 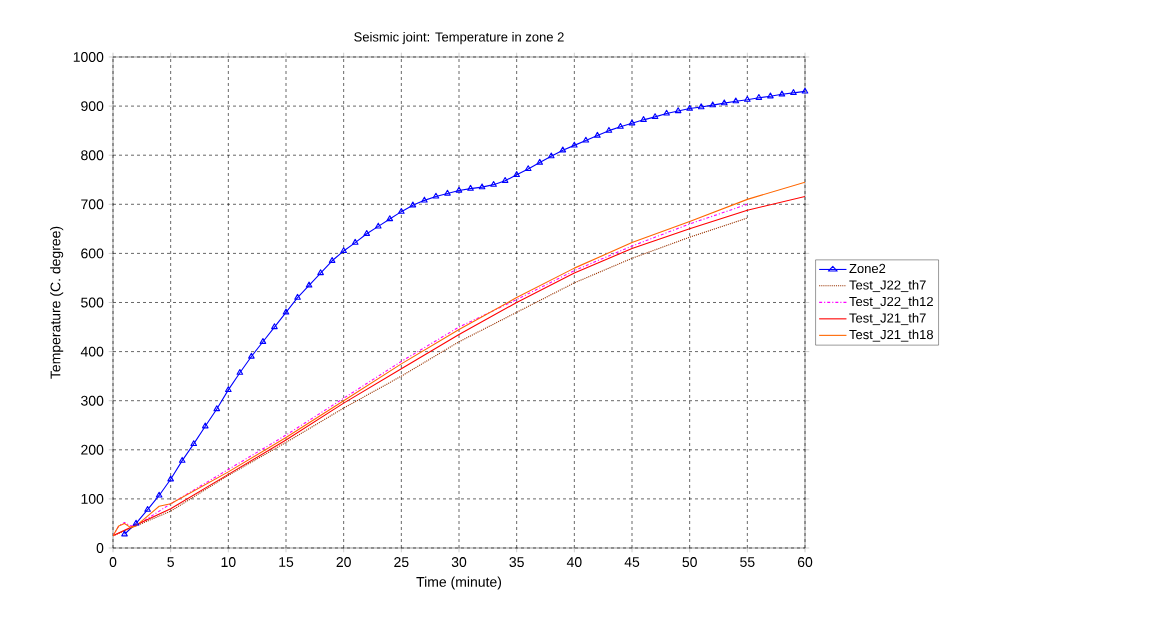 What do you see at coordinates (92, 204) in the screenshot?
I see `y-tick-label: 700` at bounding box center [92, 204].